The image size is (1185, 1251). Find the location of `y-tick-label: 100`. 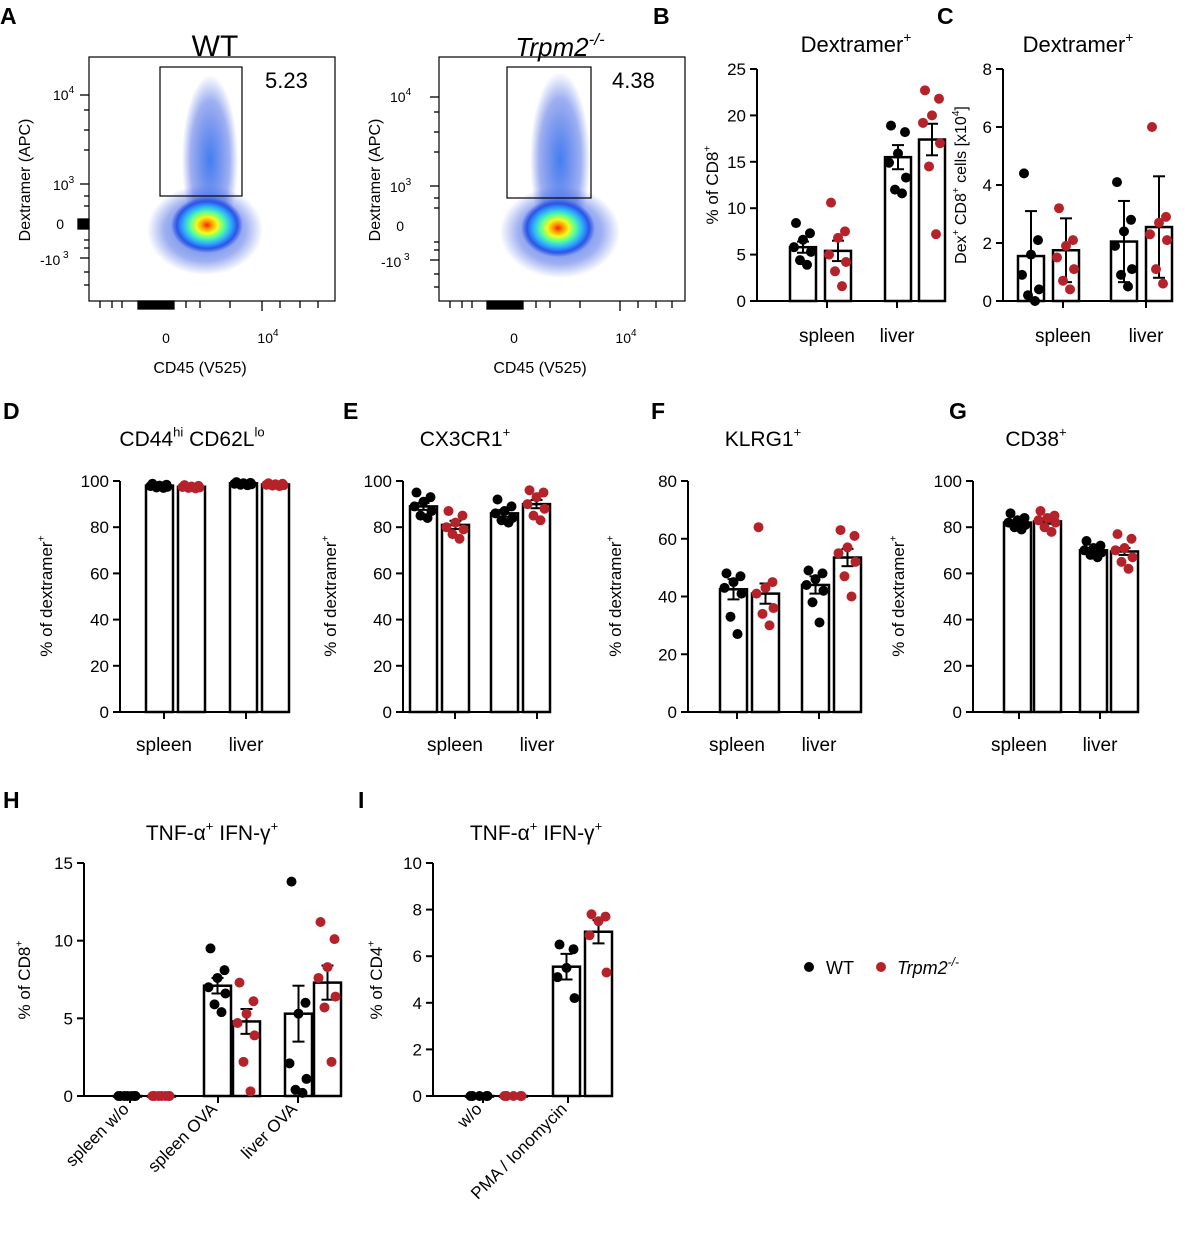

y-tick-label: 100 is located at coordinates (948, 481).